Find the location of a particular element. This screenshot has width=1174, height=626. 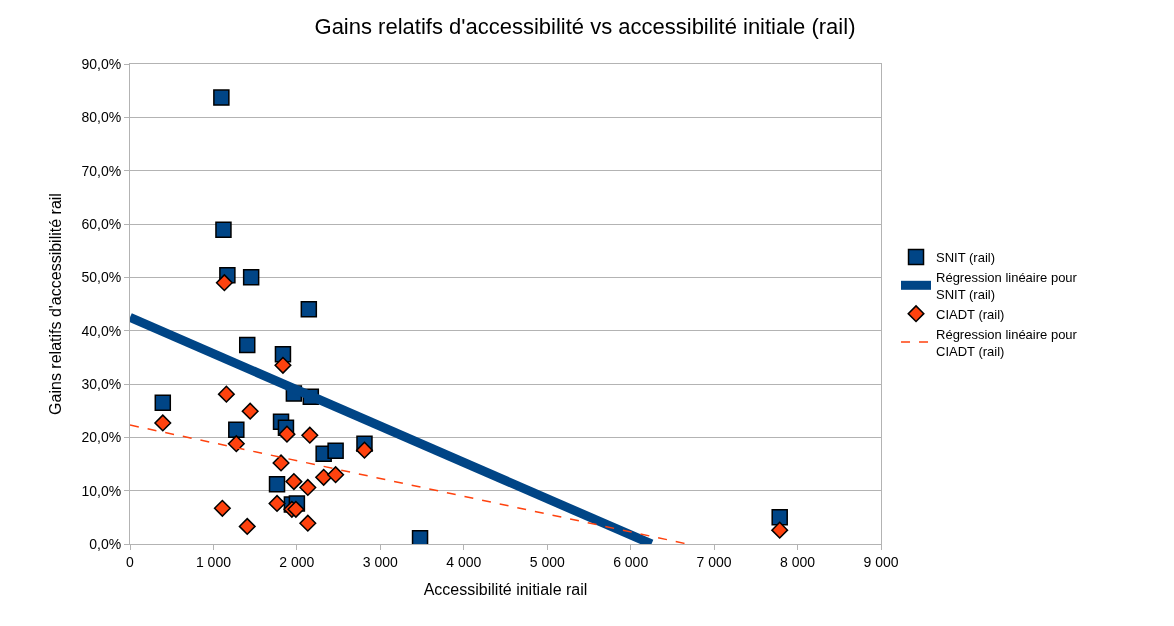

y-tick-label: 50,0% is located at coordinates (101, 277).